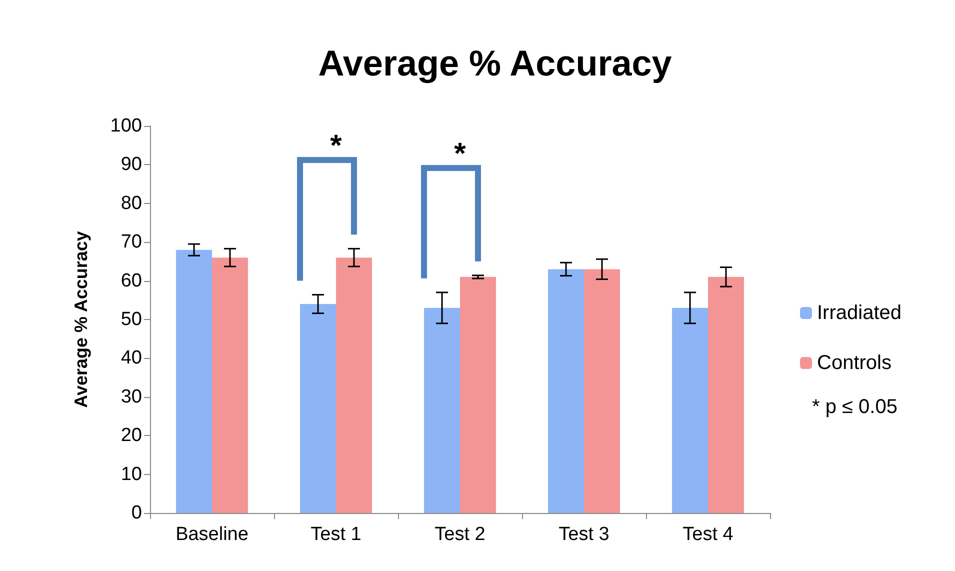 The height and width of the screenshot is (571, 955). Describe the element at coordinates (136, 513) in the screenshot. I see `y-tick-label: 0` at that location.